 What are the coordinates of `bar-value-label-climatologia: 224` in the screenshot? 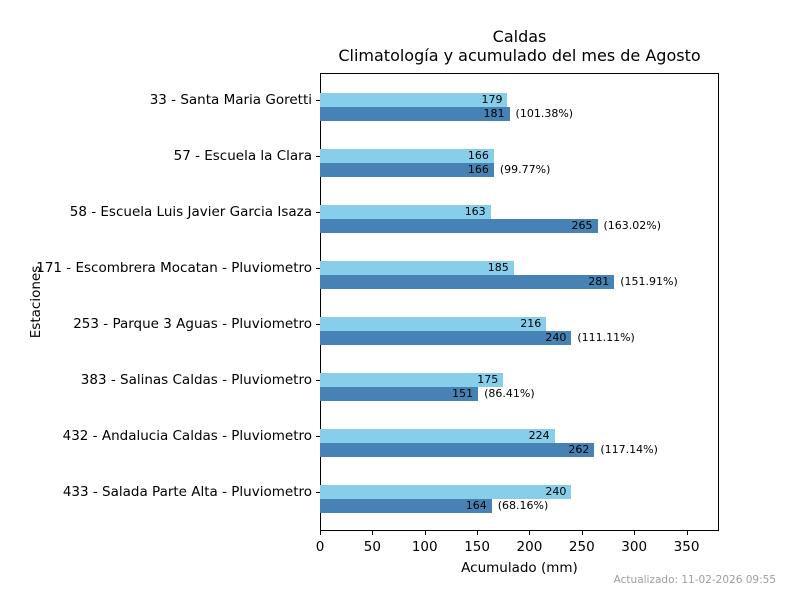 It's located at (539, 435).